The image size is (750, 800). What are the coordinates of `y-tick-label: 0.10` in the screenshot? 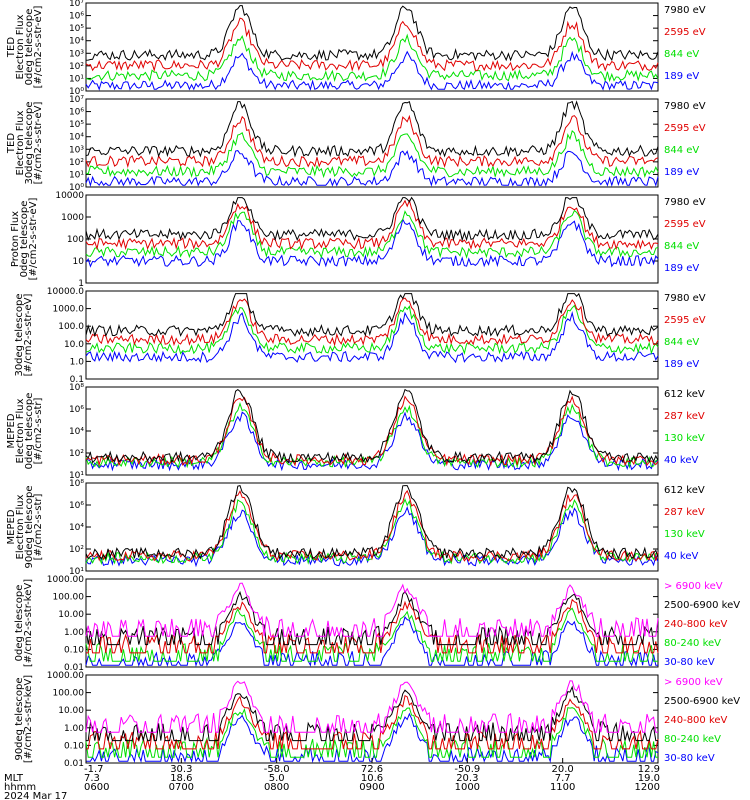 It's located at (74, 746).